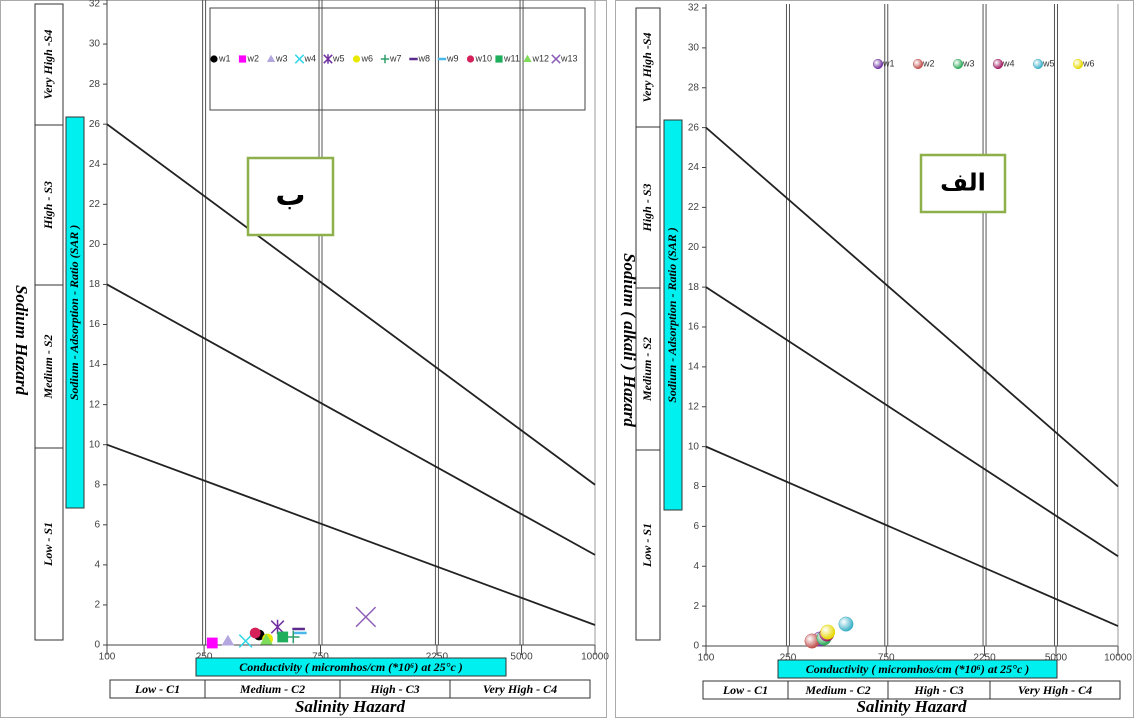 This screenshot has height=718, width=1134. I want to click on legend-label: w8, so click(424, 58).